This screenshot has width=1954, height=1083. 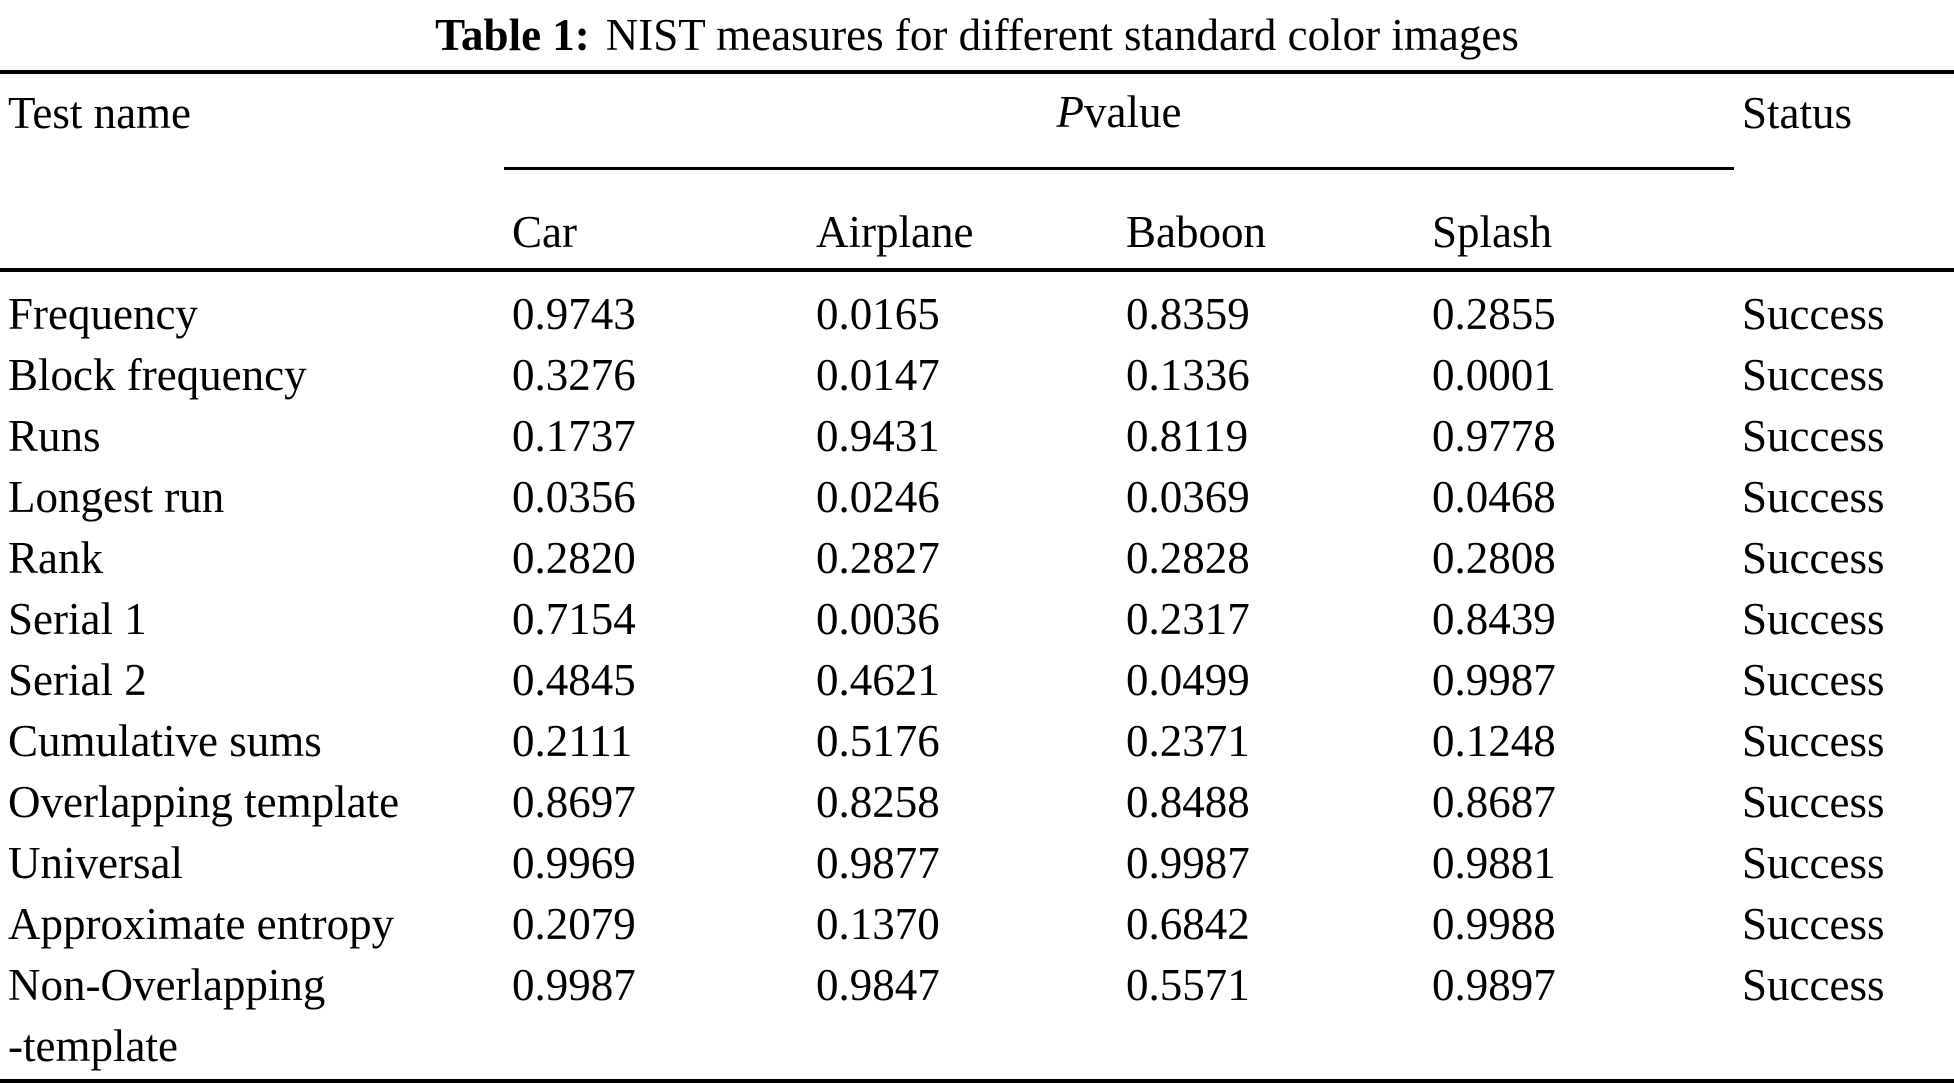 I want to click on p-value-cell-airplane: 0.2827, so click(x=878, y=558).